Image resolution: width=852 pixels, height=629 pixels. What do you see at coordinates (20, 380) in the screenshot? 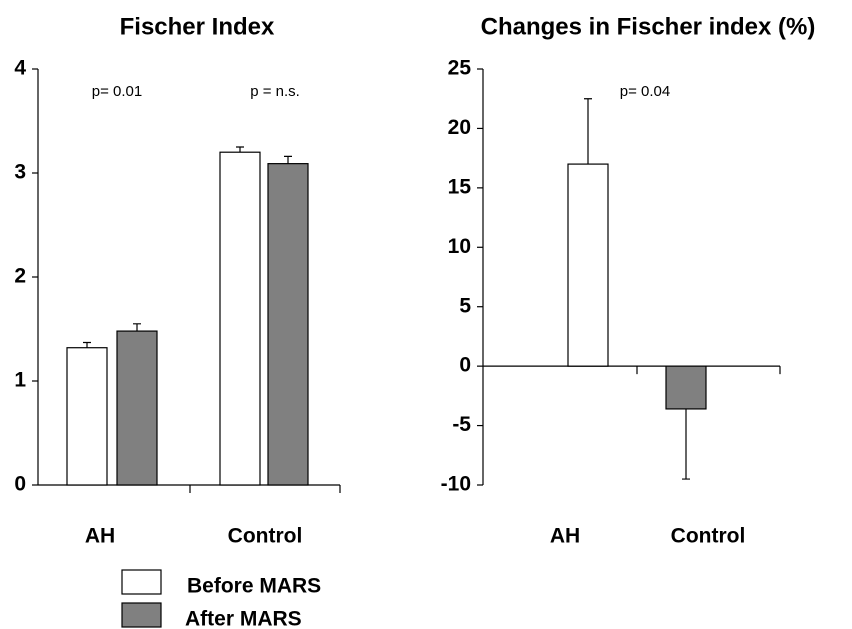
I see `y-tick-label: 1` at bounding box center [20, 380].